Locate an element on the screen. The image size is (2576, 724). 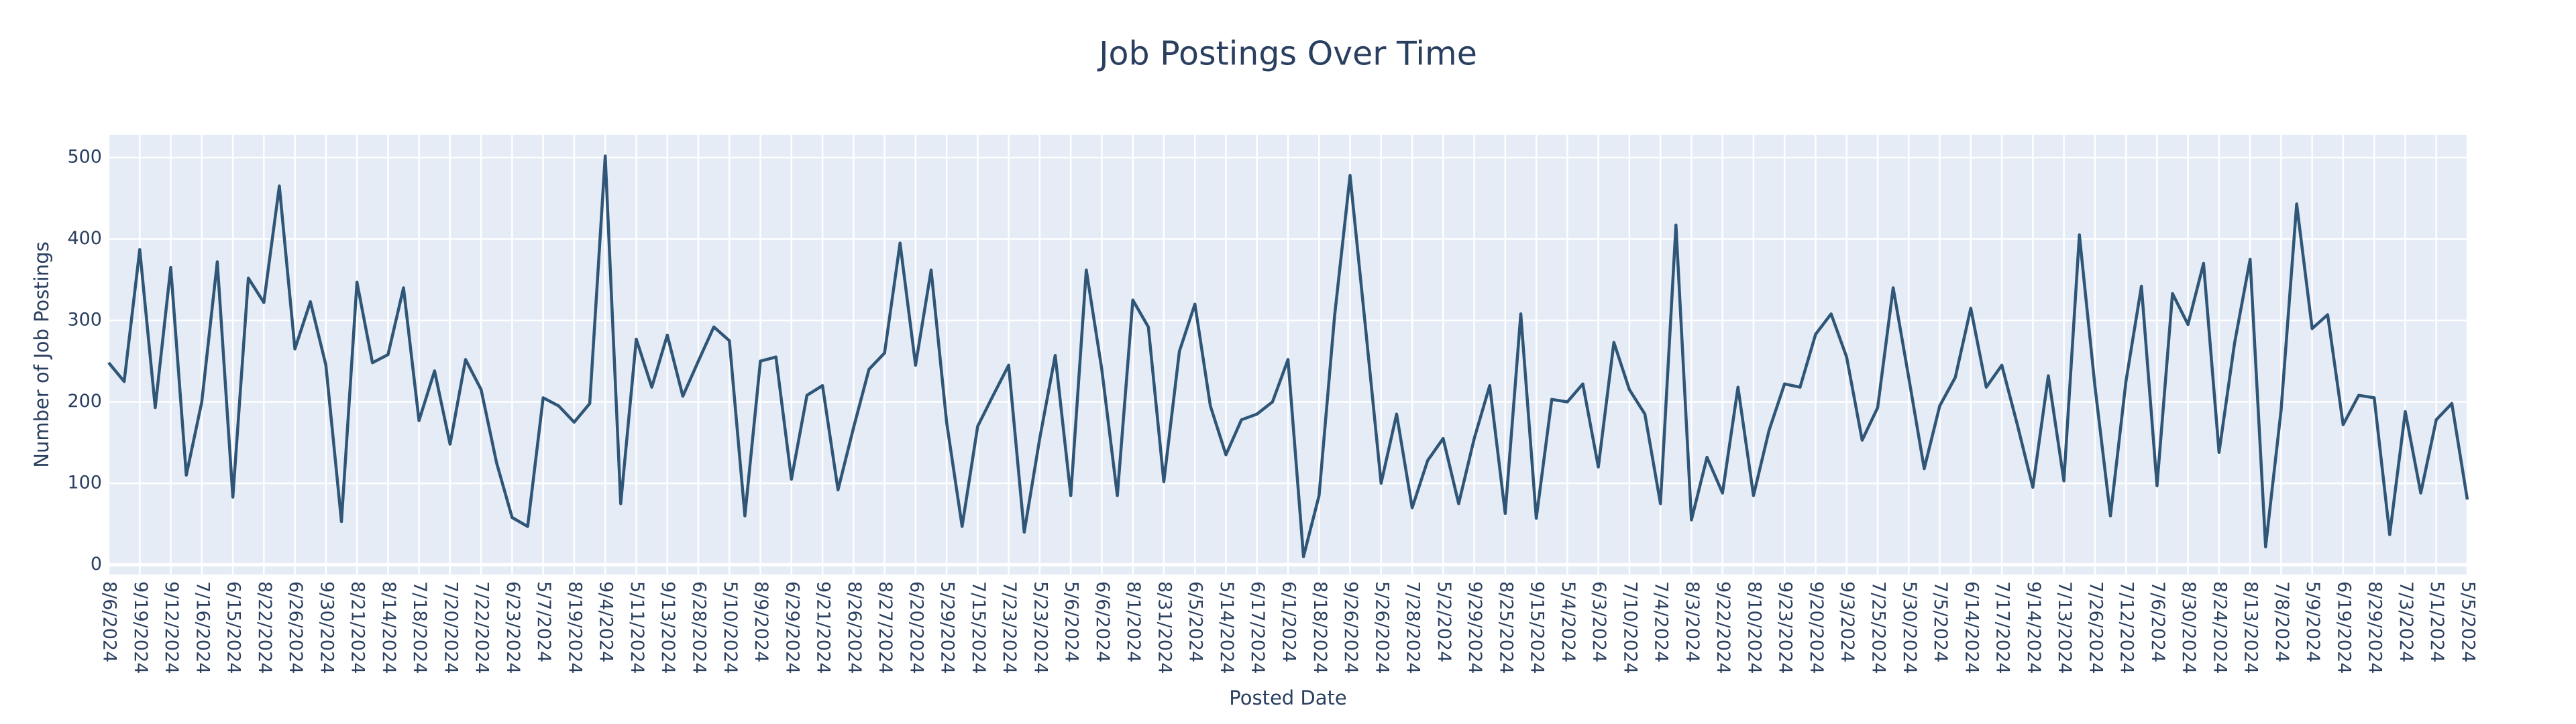
x-tick-label: 7/10/2024 is located at coordinates (1629, 627).